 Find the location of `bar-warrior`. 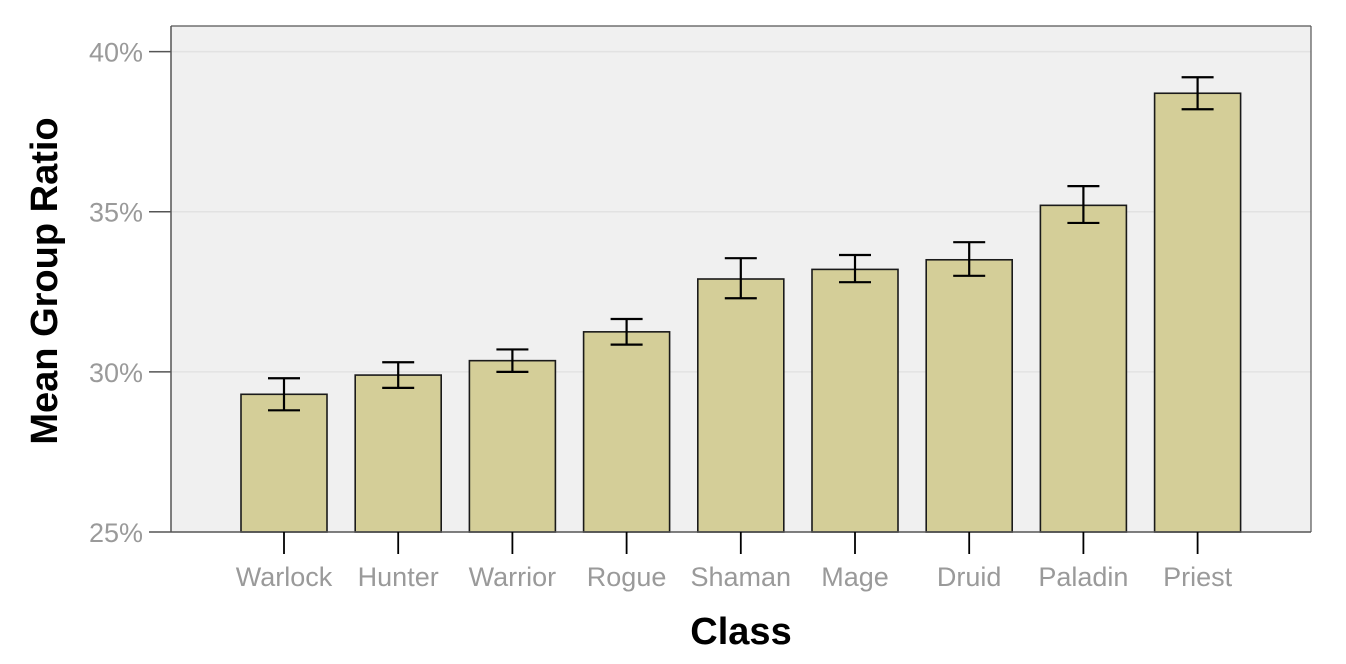

bar-warrior is located at coordinates (512, 446).